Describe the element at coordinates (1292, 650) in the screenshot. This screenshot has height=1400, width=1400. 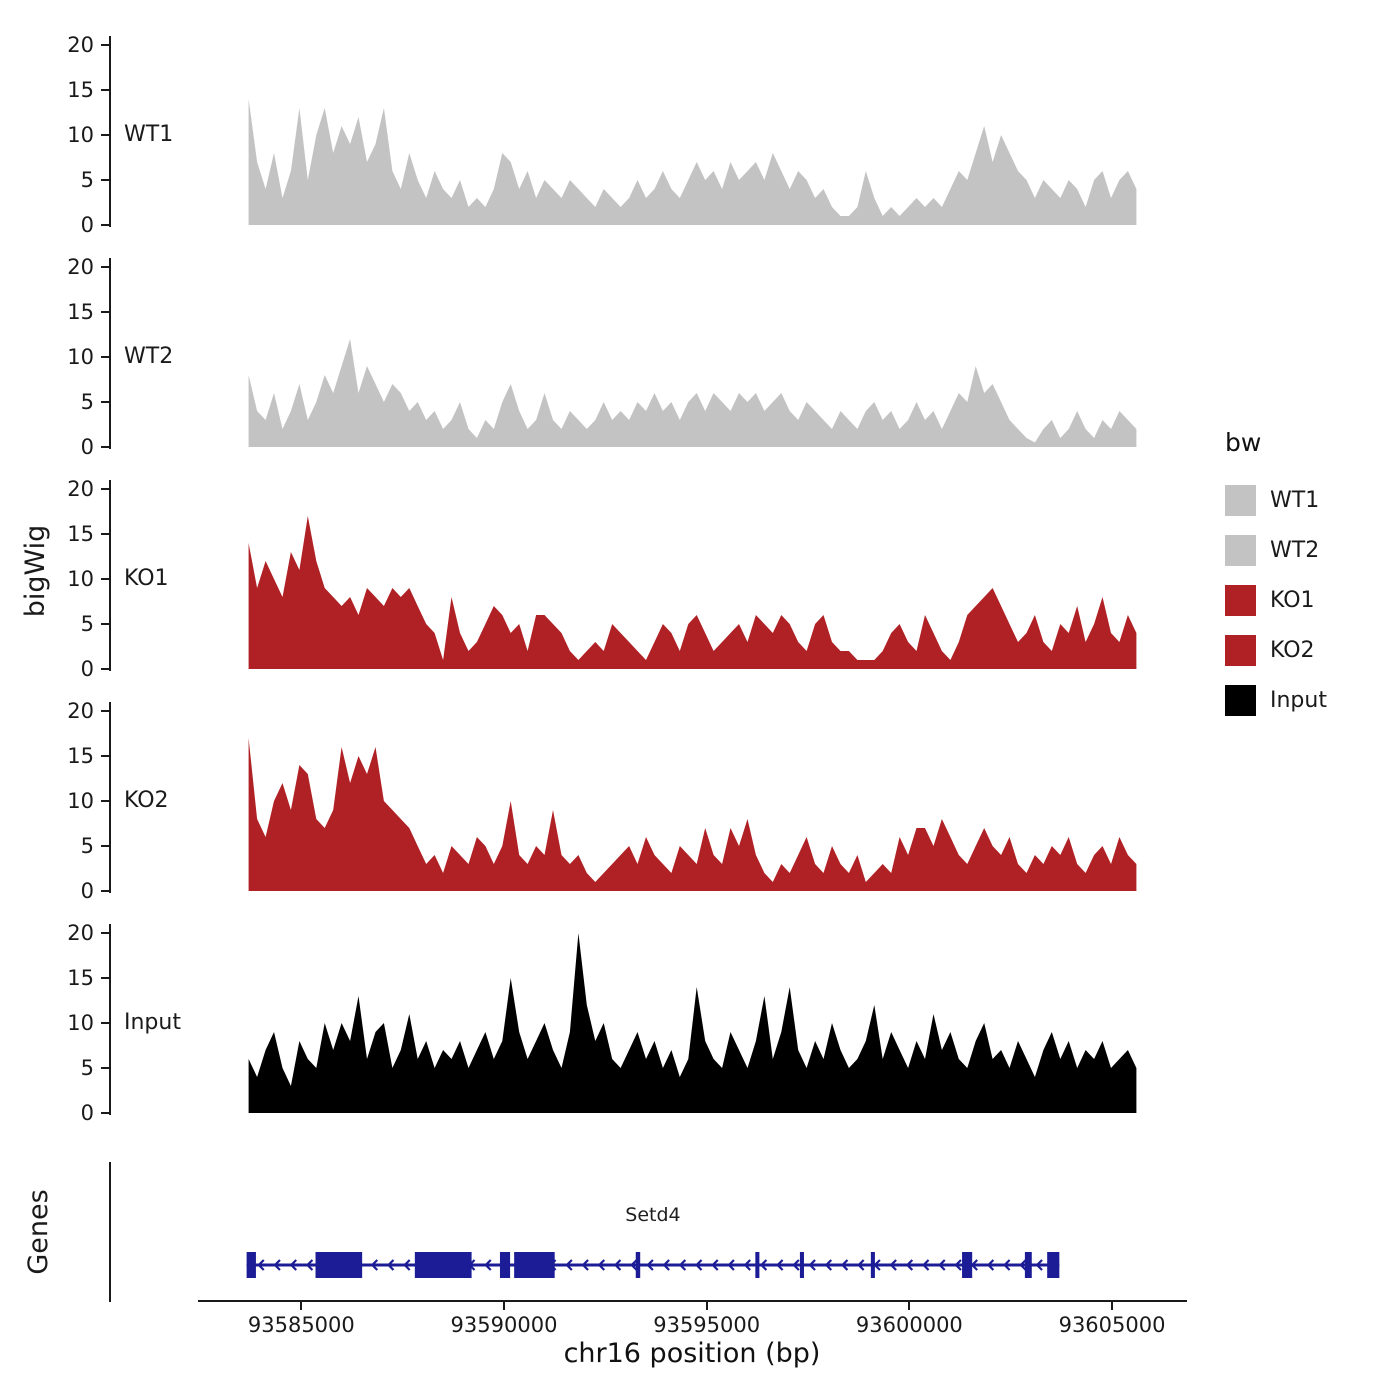
I see `legend-label: KO2` at that location.